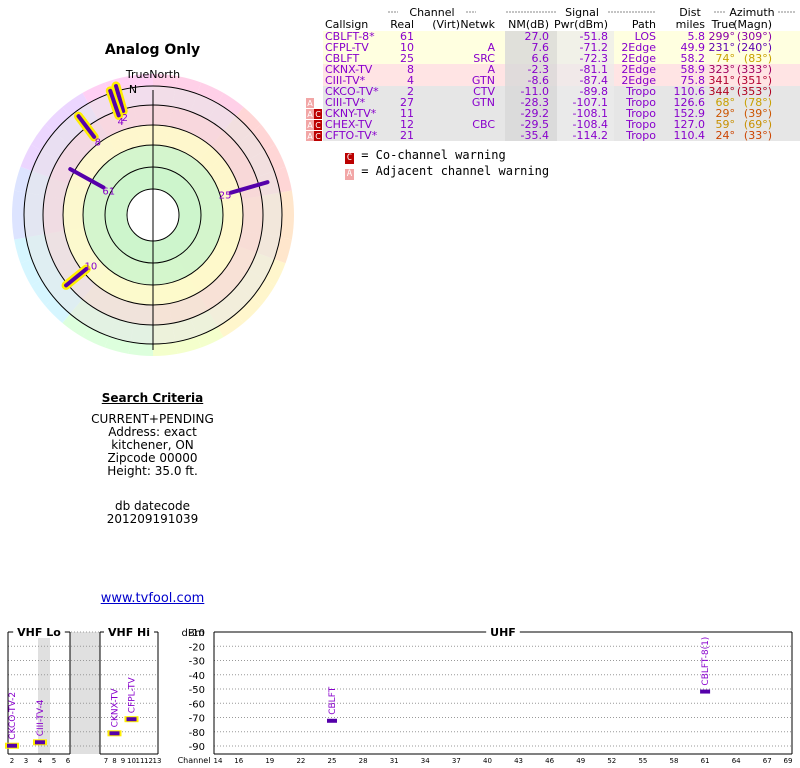 The image size is (800, 768). Describe the element at coordinates (751, 12) in the screenshot. I see `group-header-azimuth: Azimuth` at that location.